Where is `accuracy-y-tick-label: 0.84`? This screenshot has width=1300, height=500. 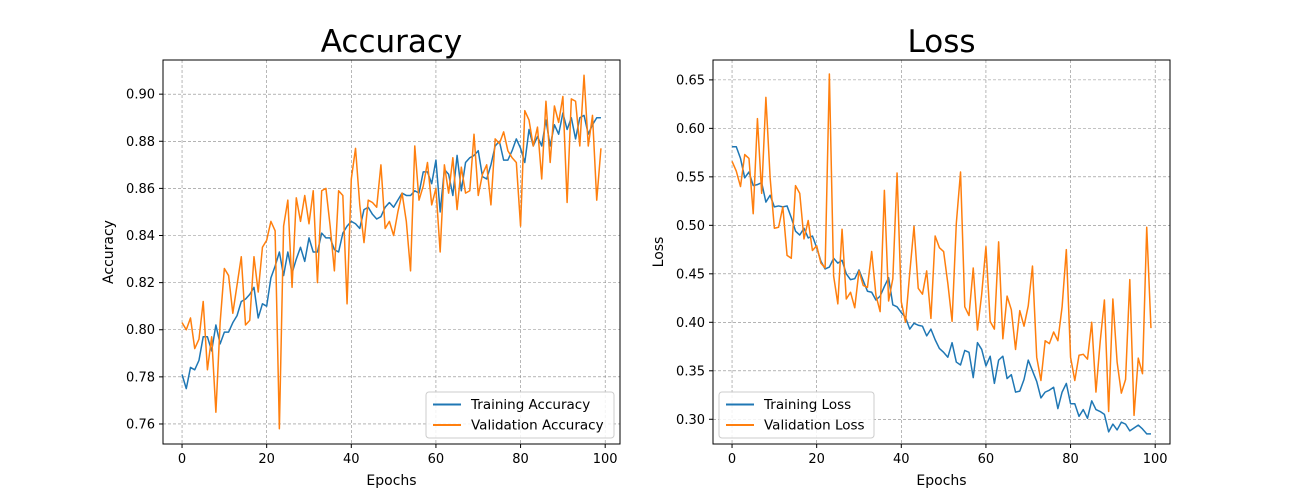
accuracy-y-tick-label: 0.84 is located at coordinates (140, 236).